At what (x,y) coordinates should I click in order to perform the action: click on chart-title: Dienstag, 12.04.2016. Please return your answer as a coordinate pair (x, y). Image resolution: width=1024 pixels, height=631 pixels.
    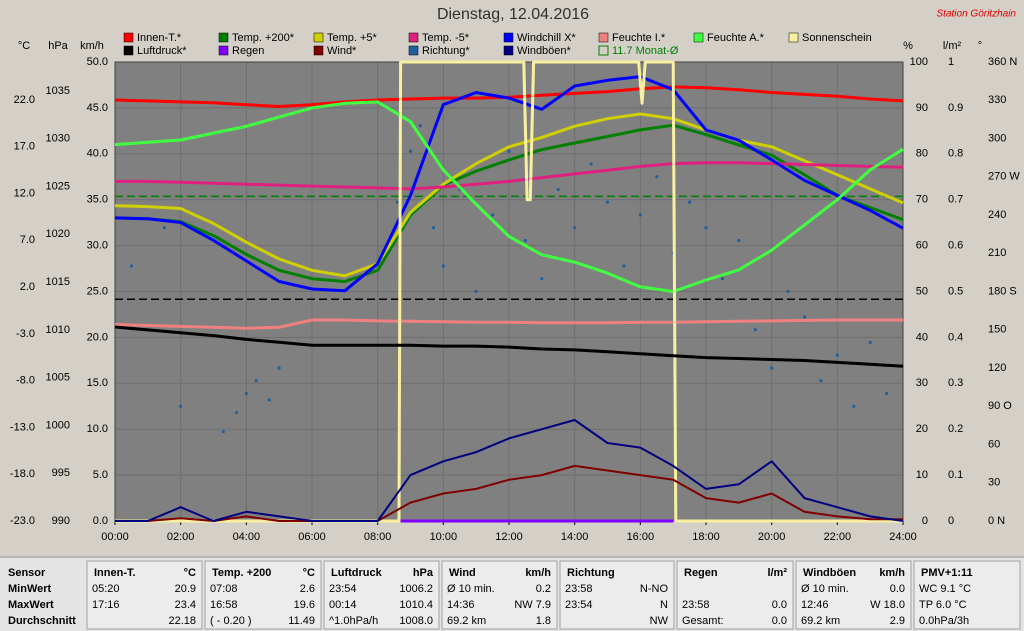
    Looking at the image, I should click on (513, 14).